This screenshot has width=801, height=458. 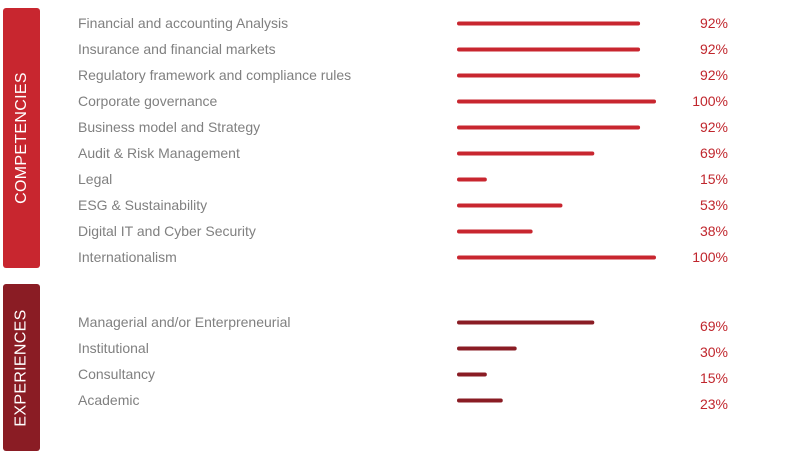 I want to click on competencies-bar-business-model-and-strategy, so click(x=549, y=127).